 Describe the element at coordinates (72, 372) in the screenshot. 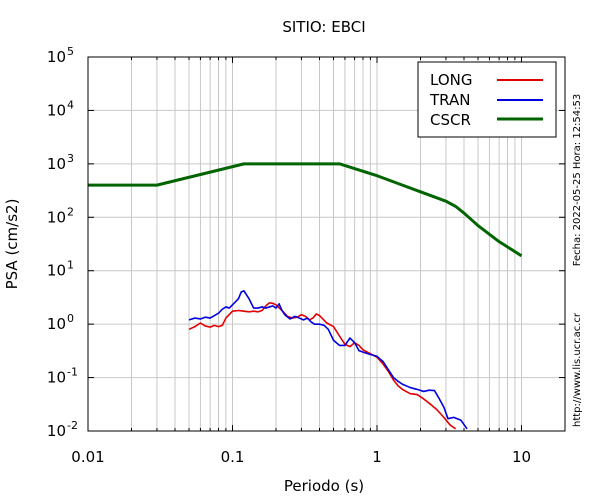

I see `y-tick-label-exponent: -1` at that location.